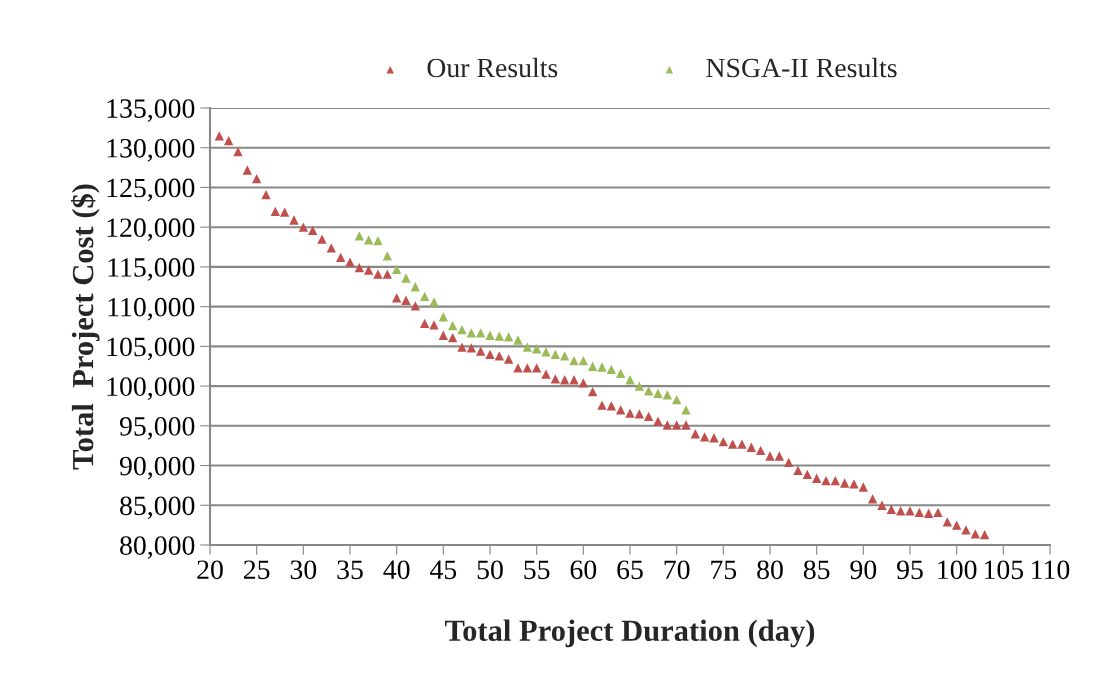  What do you see at coordinates (303, 570) in the screenshot?
I see `x-tick-label: 30` at bounding box center [303, 570].